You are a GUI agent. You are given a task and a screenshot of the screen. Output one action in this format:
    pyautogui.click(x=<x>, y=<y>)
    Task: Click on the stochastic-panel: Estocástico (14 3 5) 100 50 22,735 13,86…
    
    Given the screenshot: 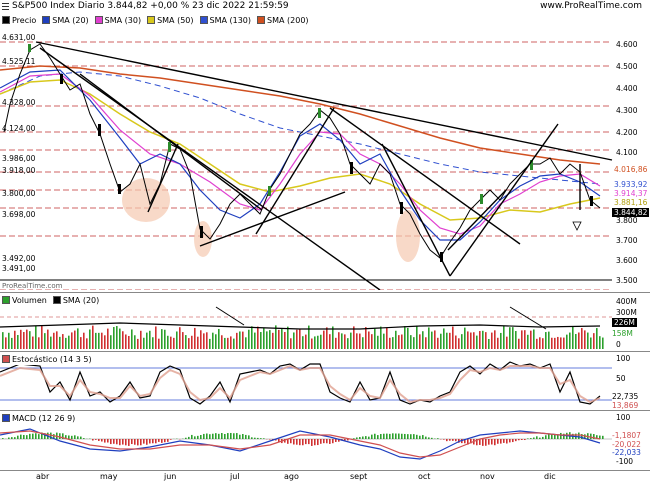 What is the action you would take?
    pyautogui.click(x=325, y=380)
    